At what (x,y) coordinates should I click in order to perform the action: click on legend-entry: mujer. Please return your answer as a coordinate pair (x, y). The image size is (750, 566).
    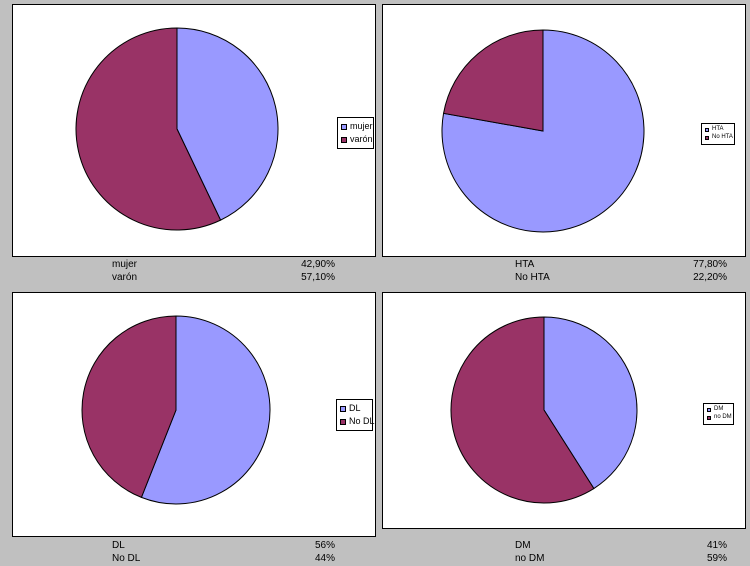
    Looking at the image, I should click on (357, 126).